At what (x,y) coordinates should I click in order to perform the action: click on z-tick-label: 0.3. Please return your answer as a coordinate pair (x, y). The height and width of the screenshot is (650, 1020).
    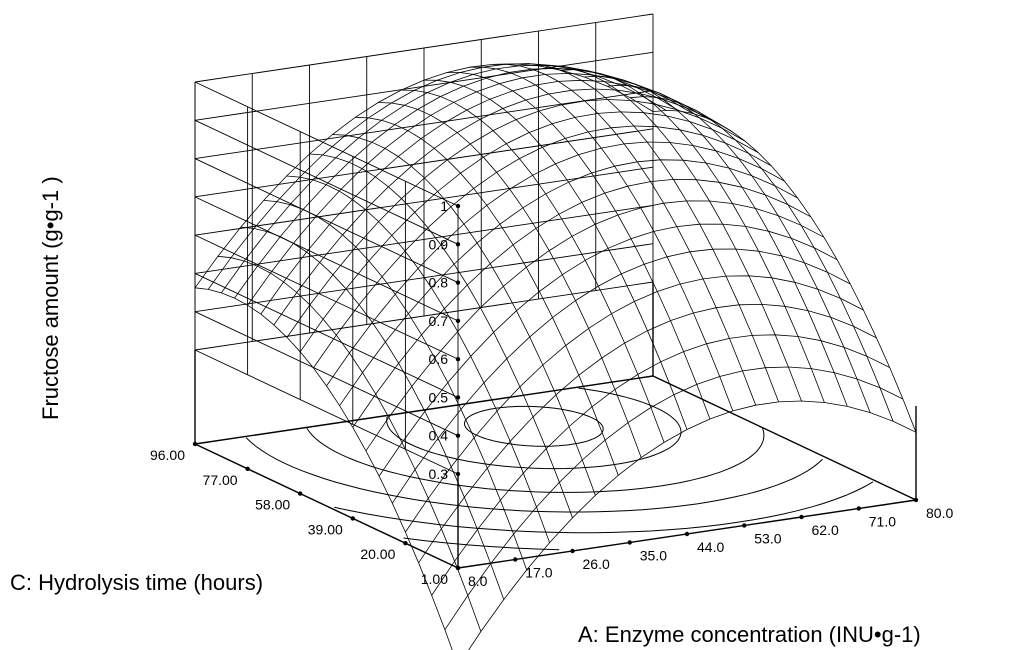
    Looking at the image, I should click on (439, 474).